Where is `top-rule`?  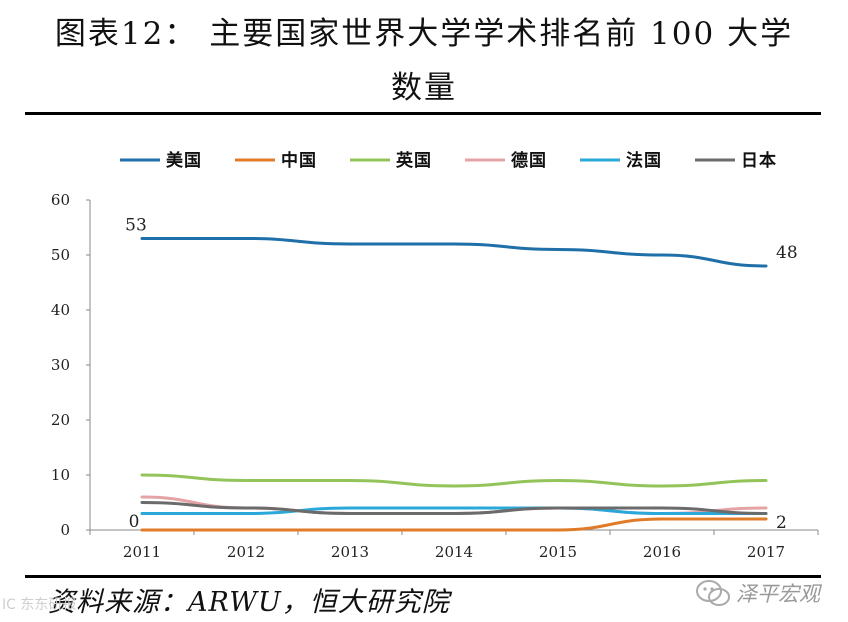
top-rule is located at coordinates (423, 113).